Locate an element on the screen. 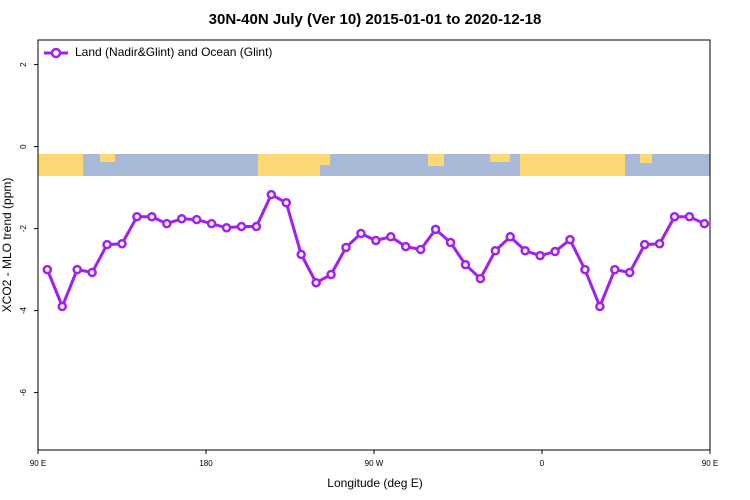 The image size is (750, 500). x-tick-label: 180 is located at coordinates (206, 463).